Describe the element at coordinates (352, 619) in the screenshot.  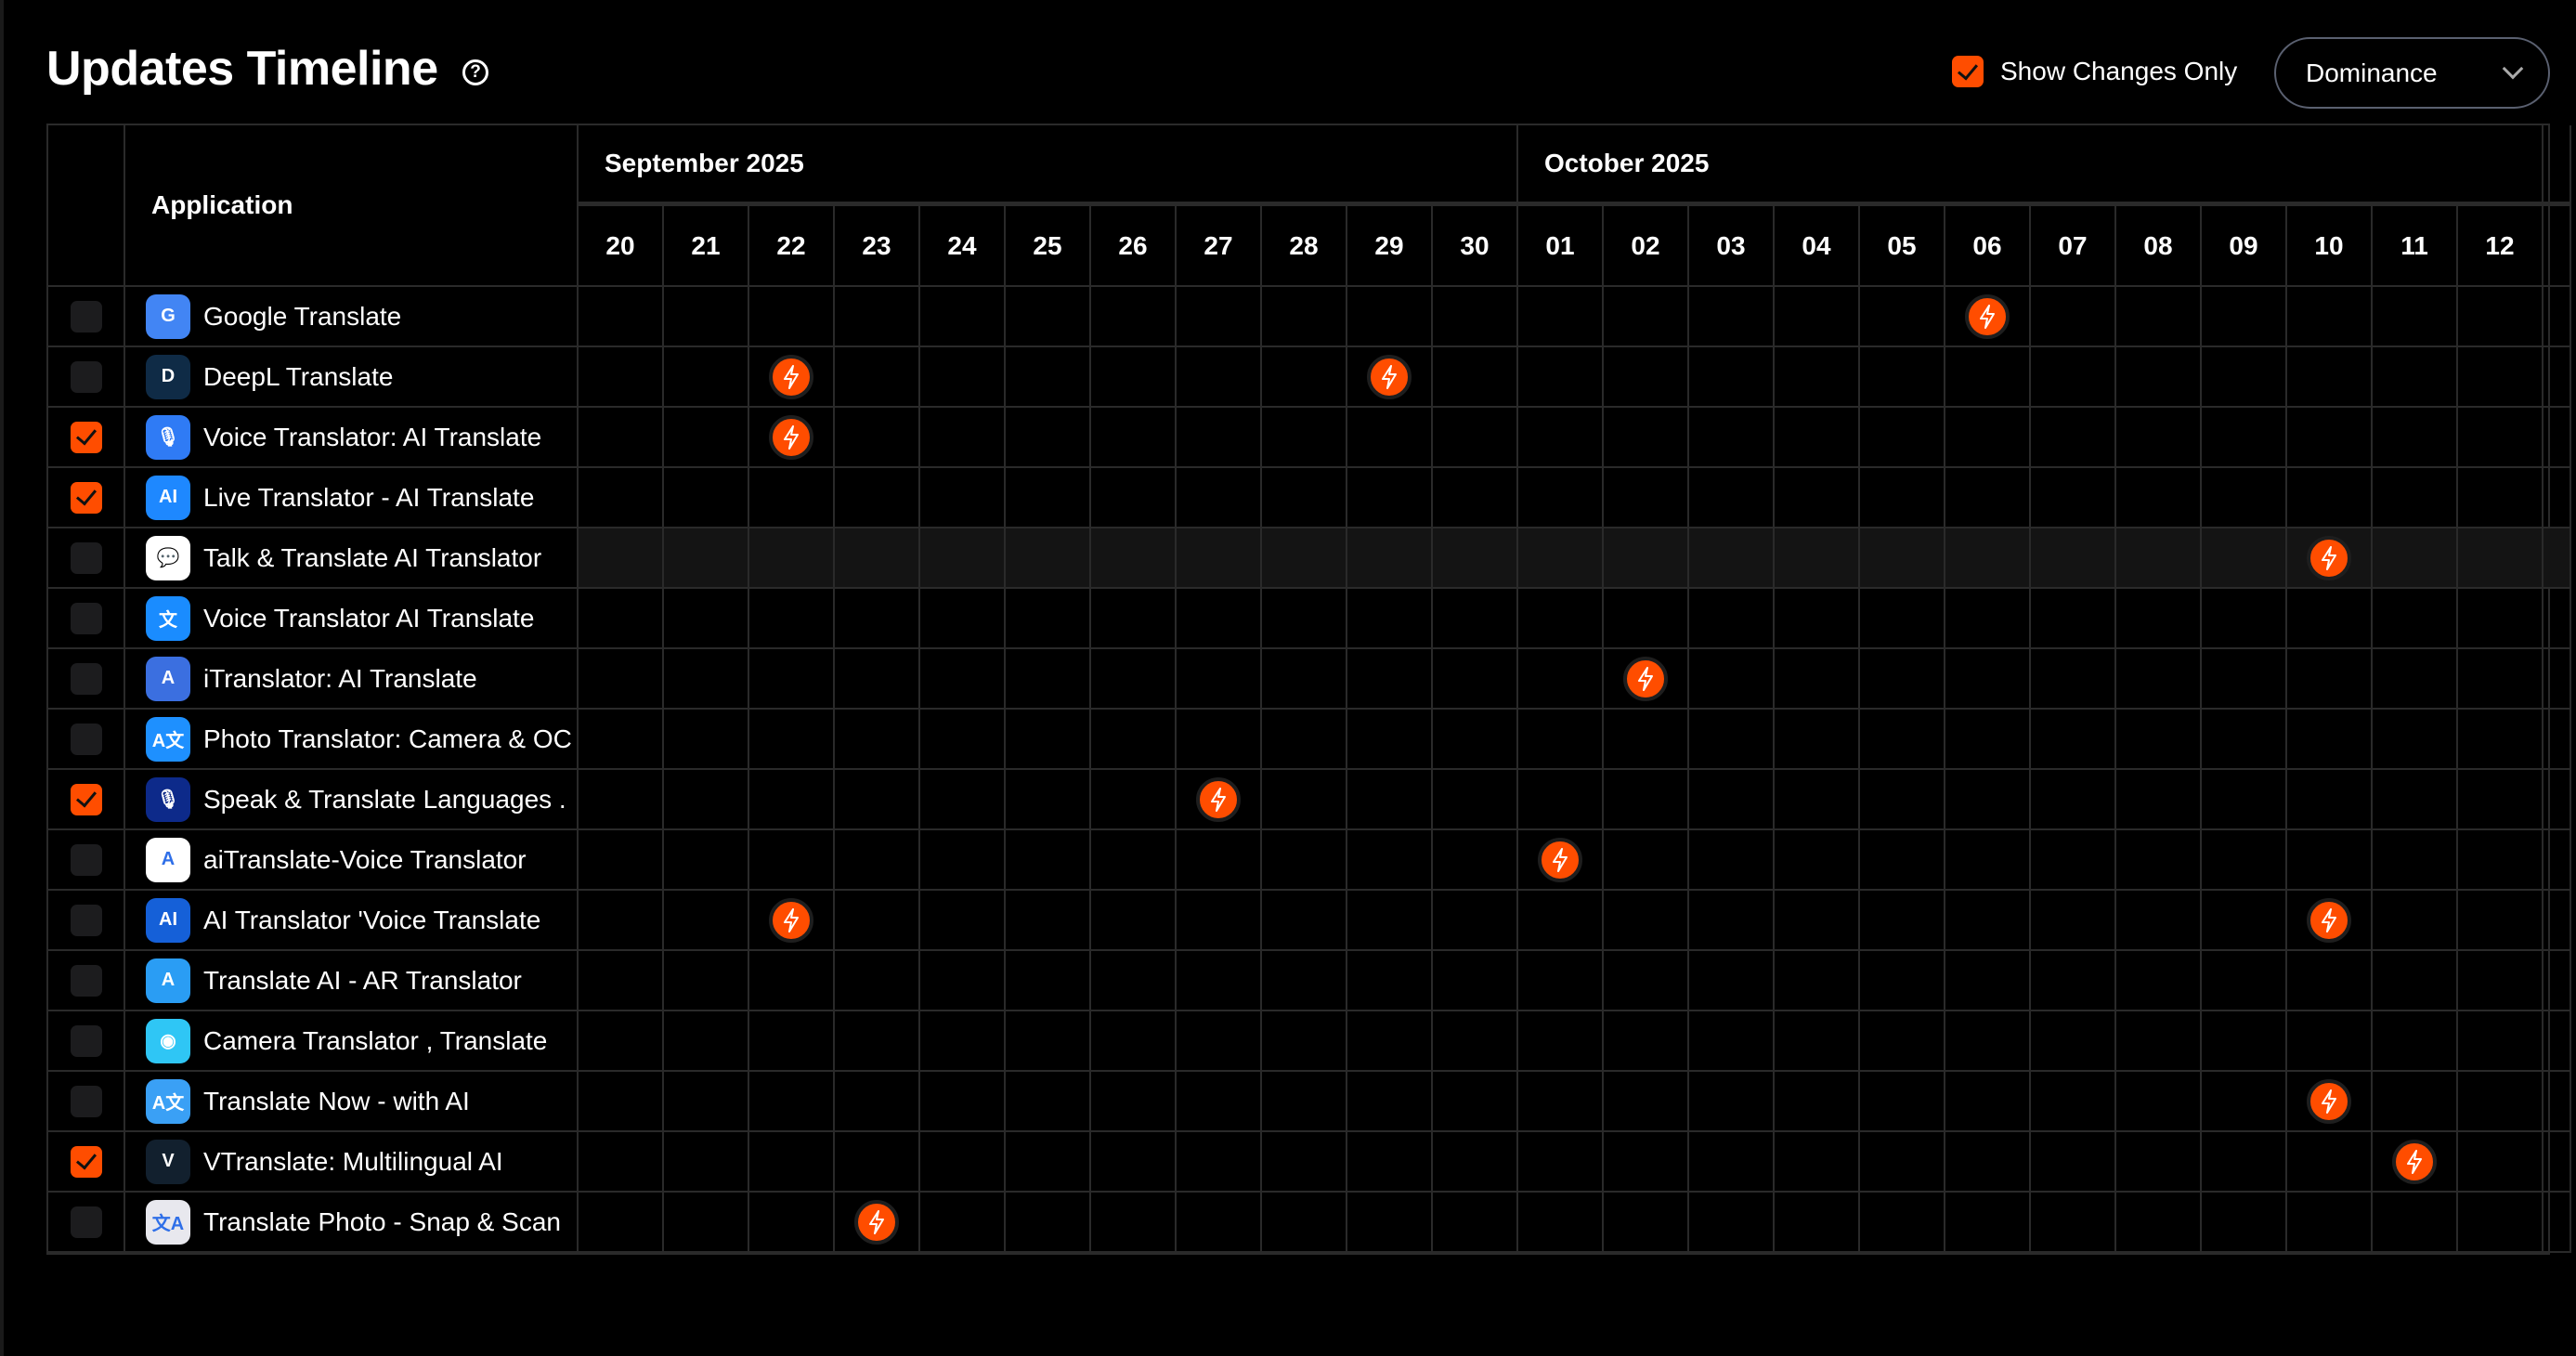
I see `app-name-cell: 文 Voice Translator AI Translate` at that location.